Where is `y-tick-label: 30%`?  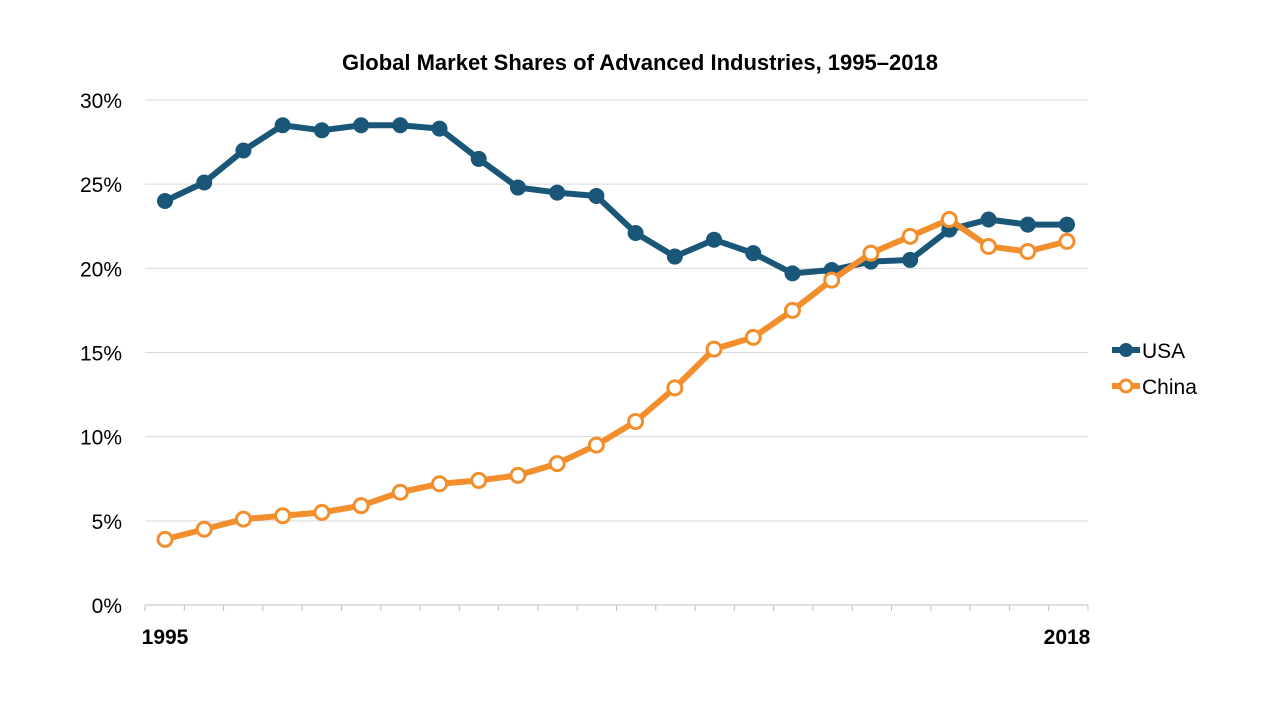 y-tick-label: 30% is located at coordinates (101, 101).